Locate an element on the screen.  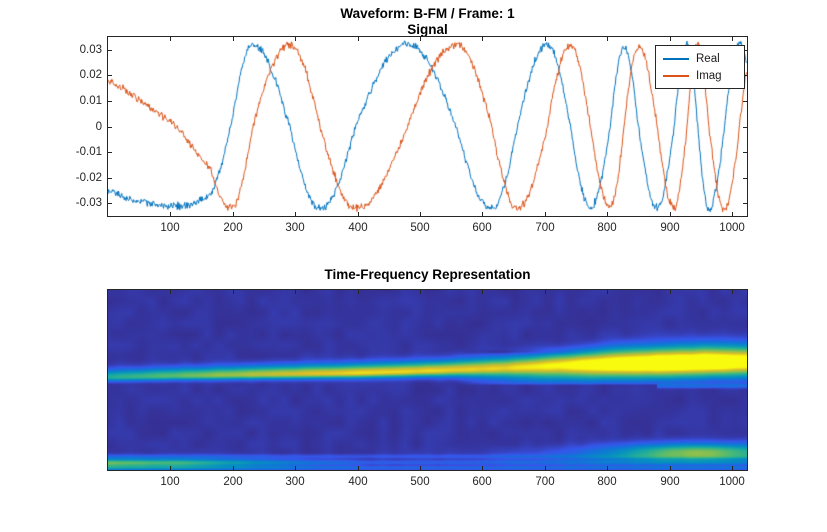
legend-entry-real: Real is located at coordinates (700, 58).